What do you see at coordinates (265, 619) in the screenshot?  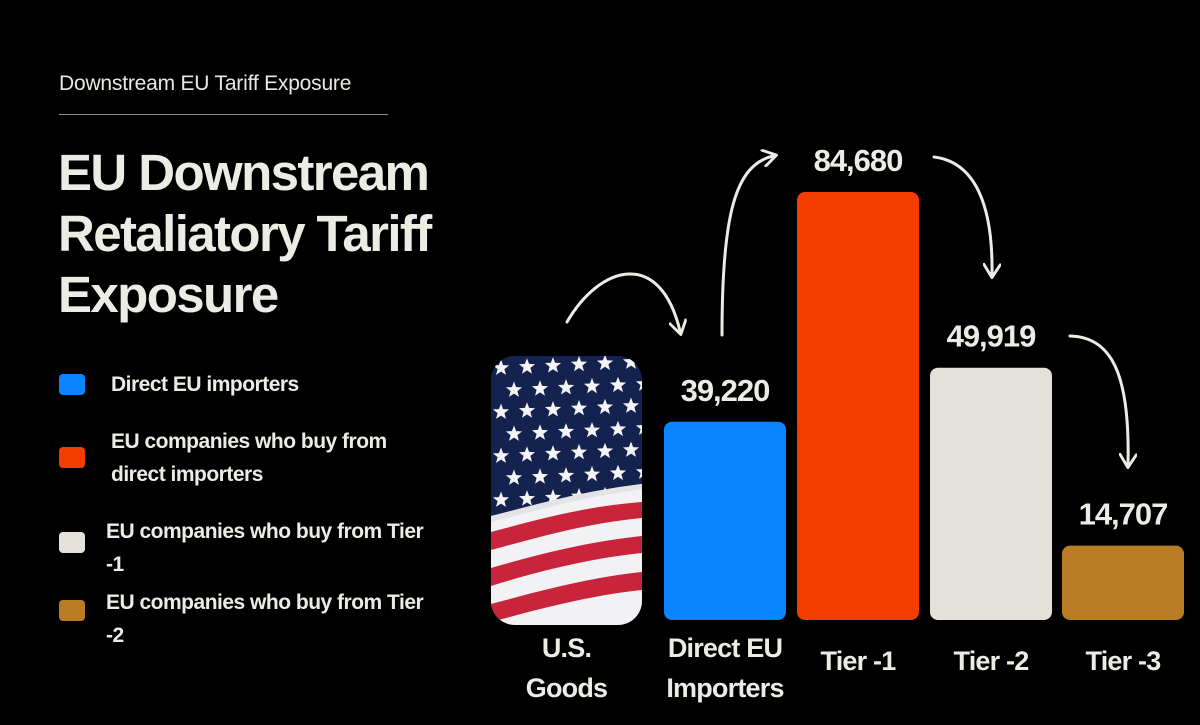 I see `legend-label: EU companies who buy from Tier -2` at bounding box center [265, 619].